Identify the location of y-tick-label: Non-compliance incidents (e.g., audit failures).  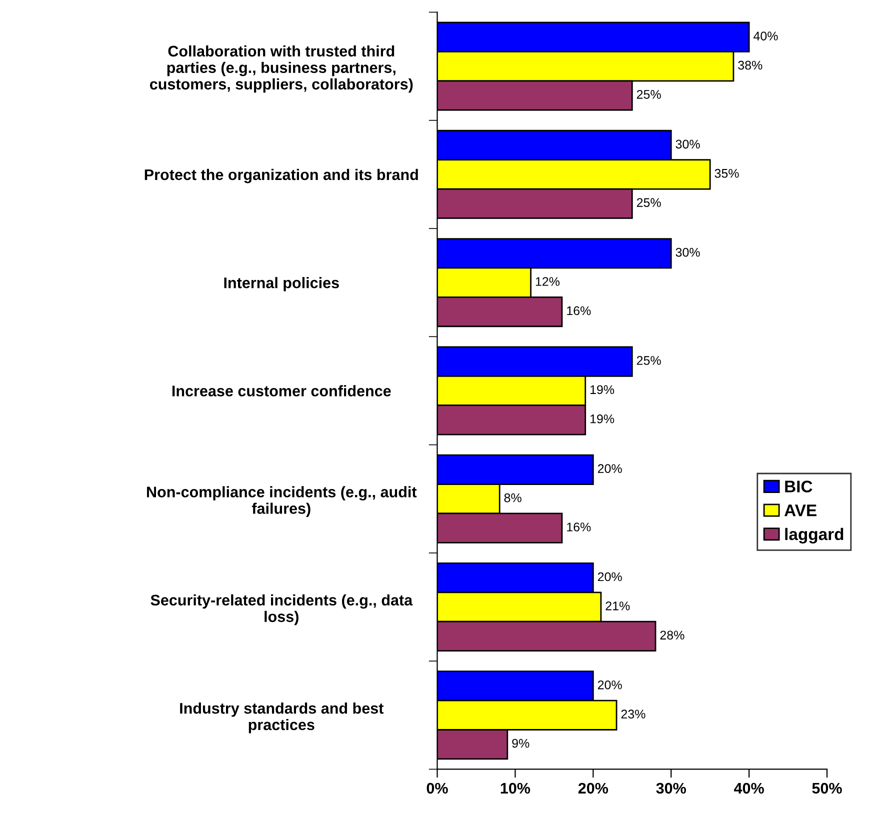
(282, 501).